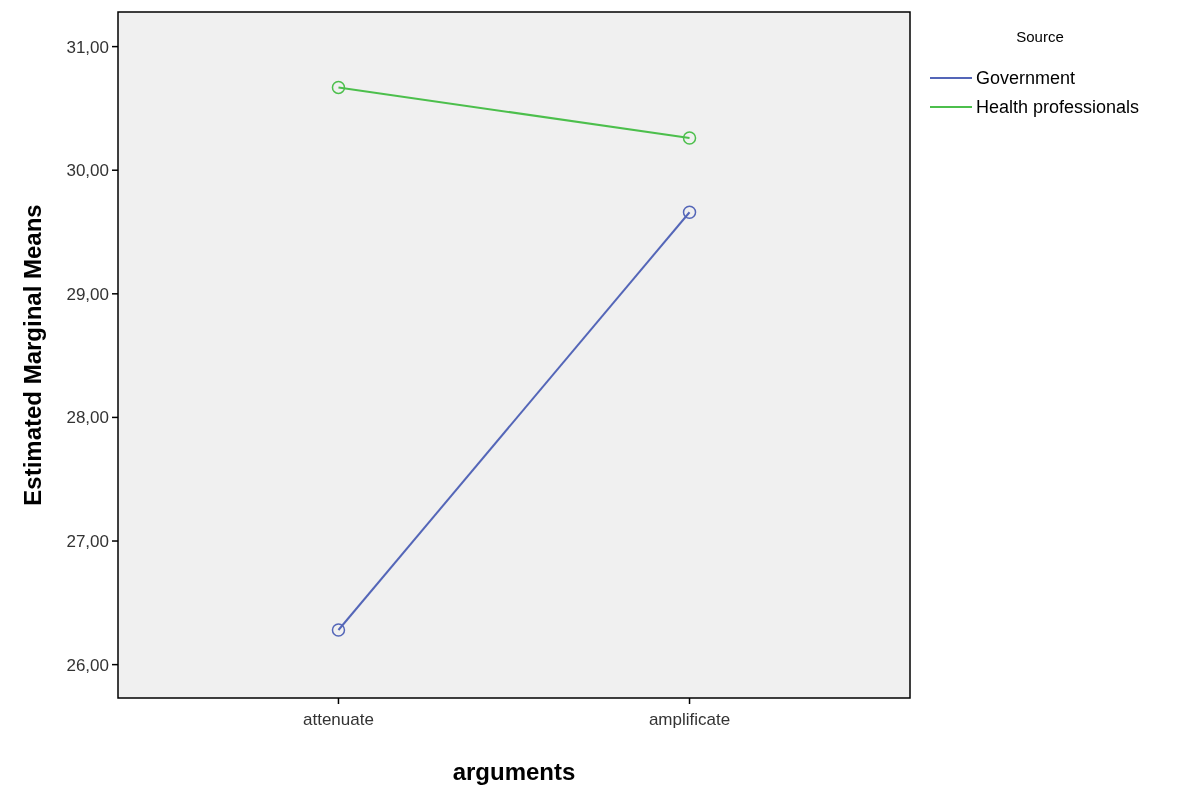 Image resolution: width=1178 pixels, height=793 pixels. Describe the element at coordinates (87, 171) in the screenshot. I see `y-tick-label: 30,00` at that location.